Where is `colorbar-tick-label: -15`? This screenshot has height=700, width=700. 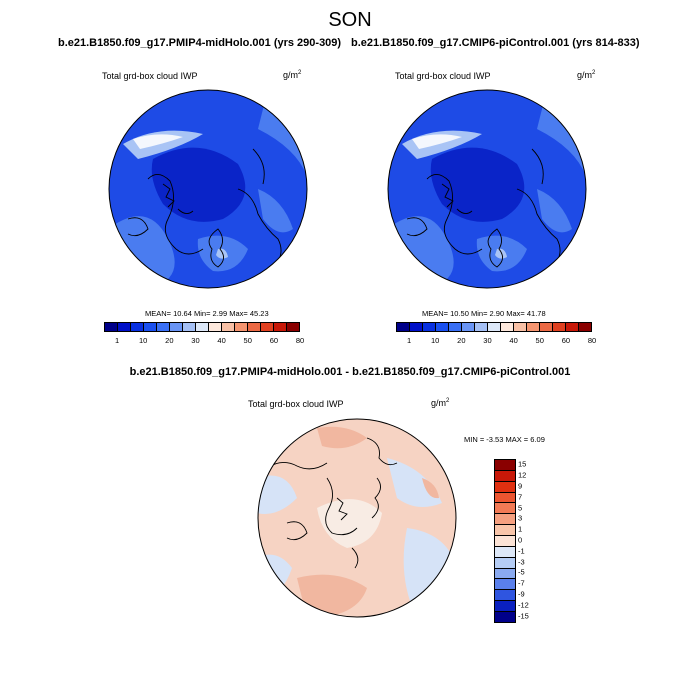 colorbar-tick-label: -15 is located at coordinates (523, 616).